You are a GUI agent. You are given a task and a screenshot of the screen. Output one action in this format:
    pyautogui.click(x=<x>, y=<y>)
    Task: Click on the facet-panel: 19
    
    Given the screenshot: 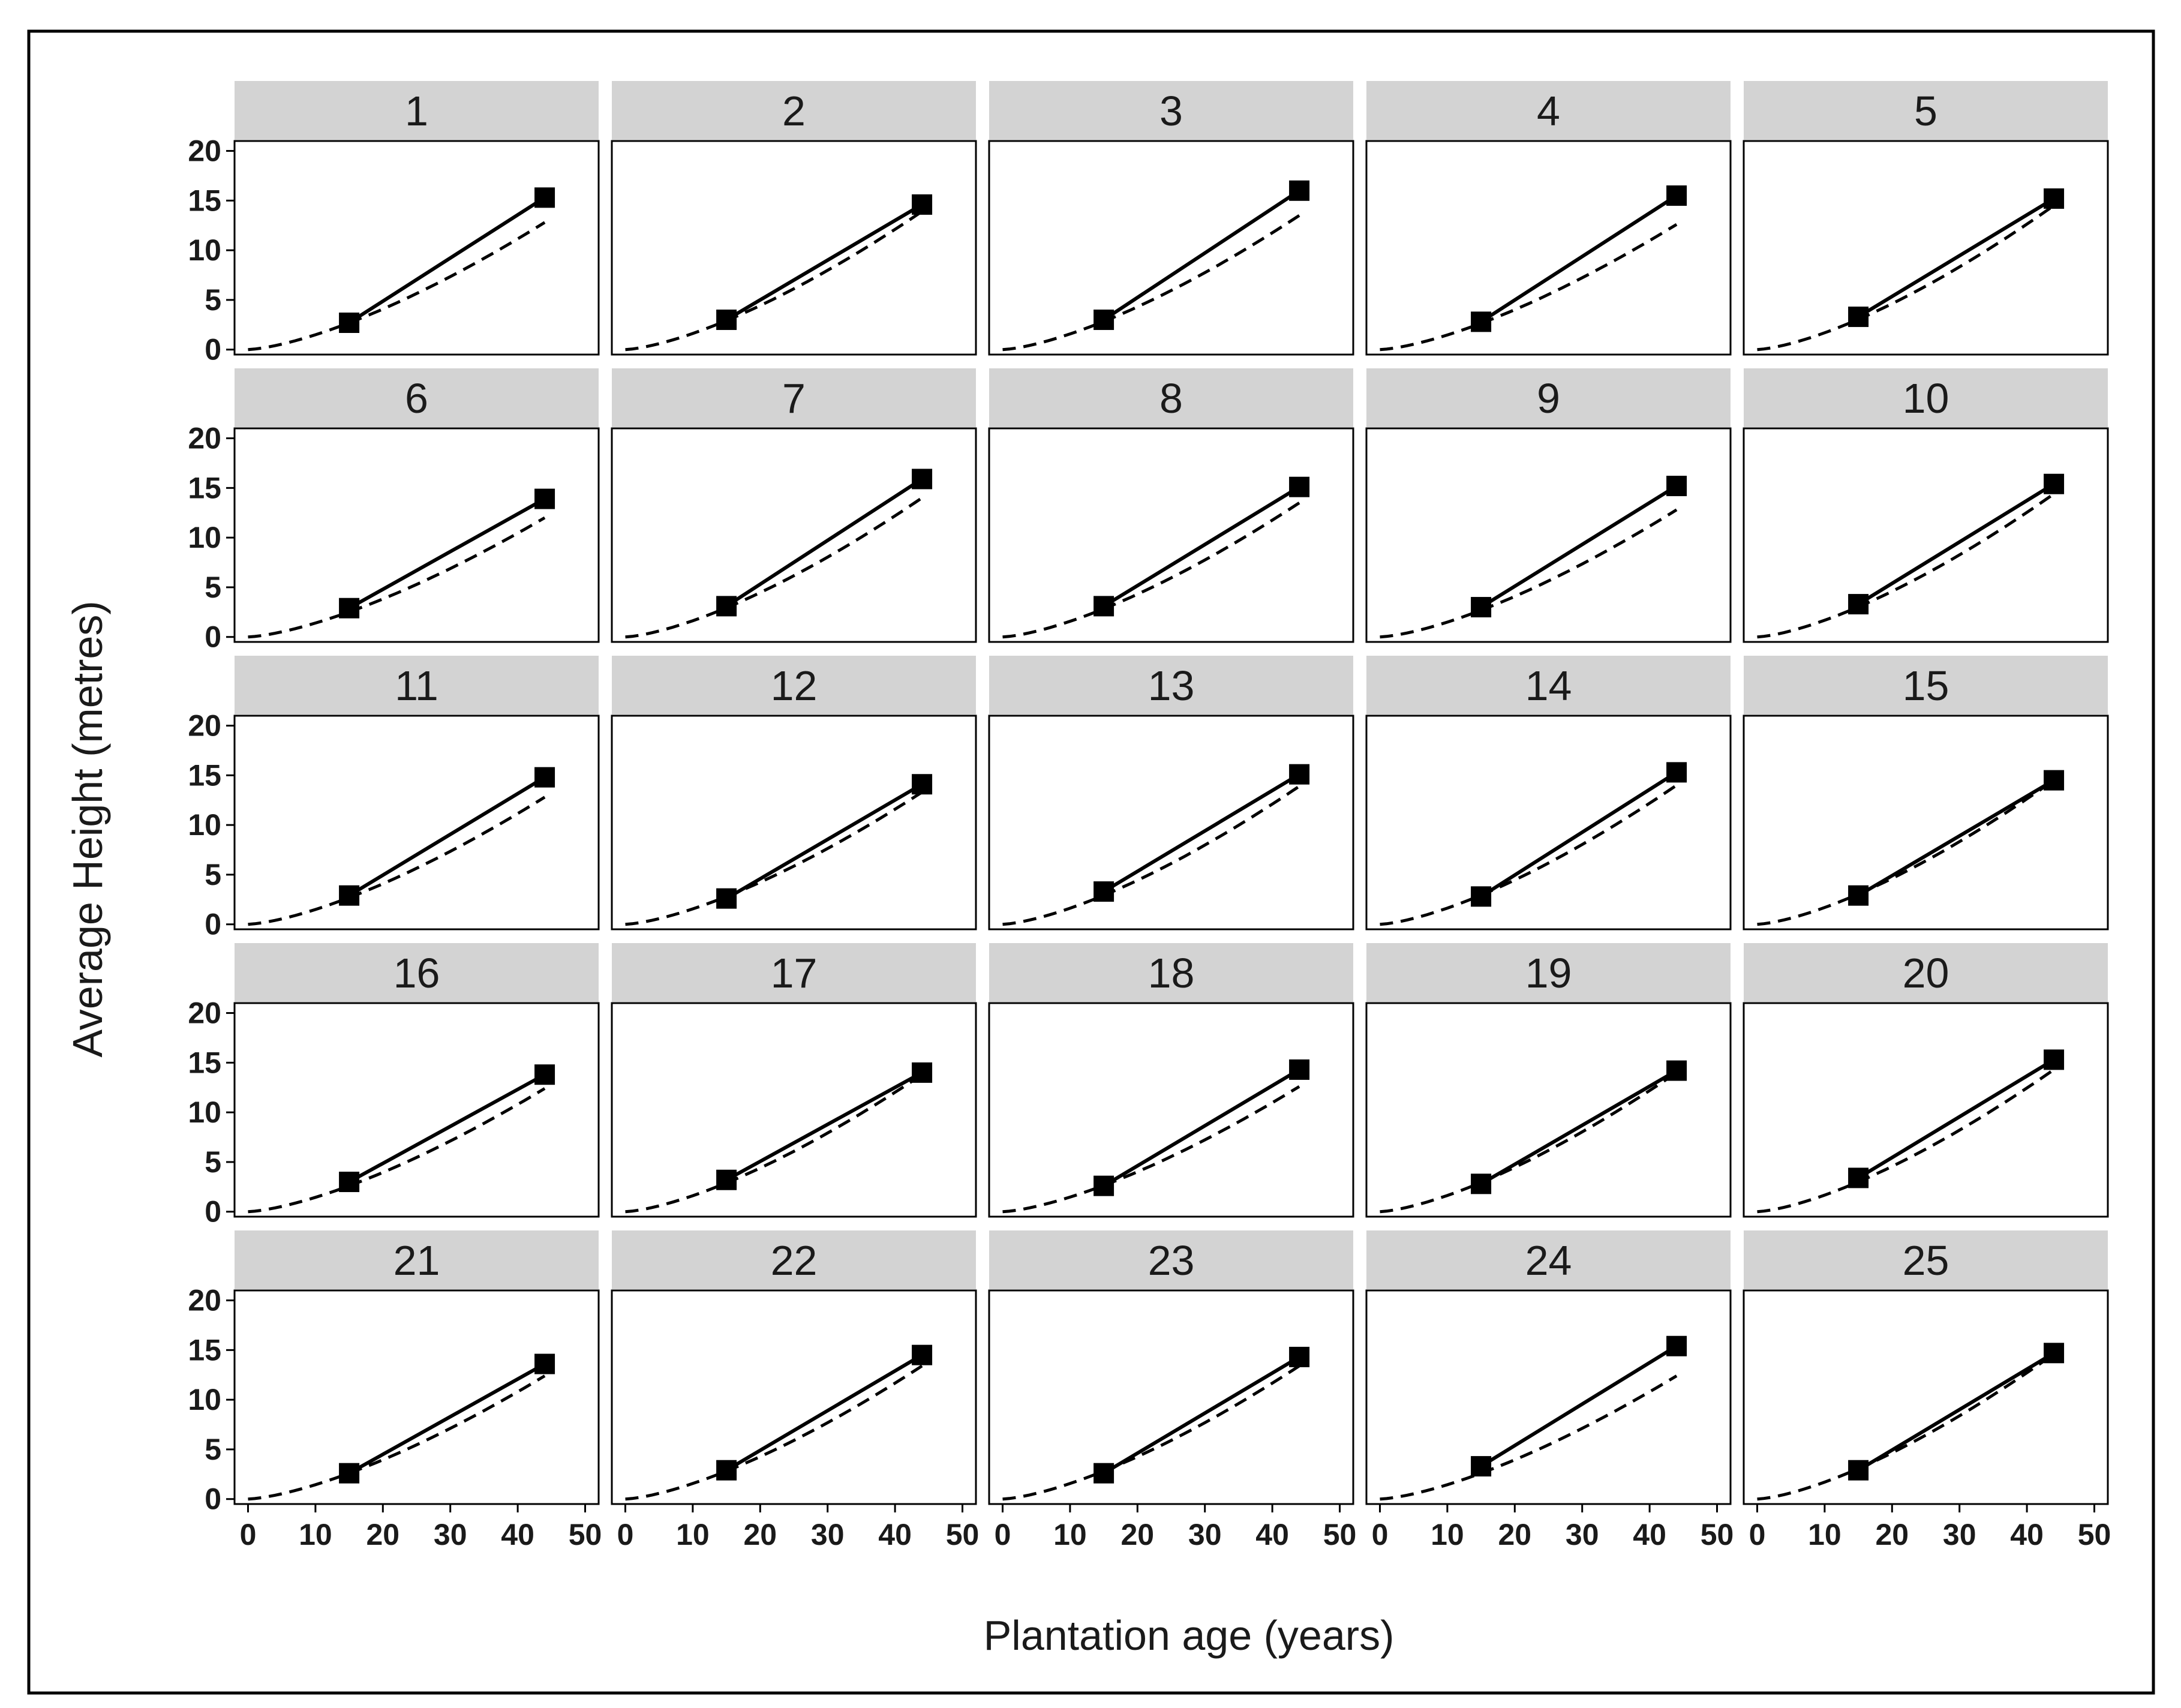 What is the action you would take?
    pyautogui.click(x=1548, y=1080)
    